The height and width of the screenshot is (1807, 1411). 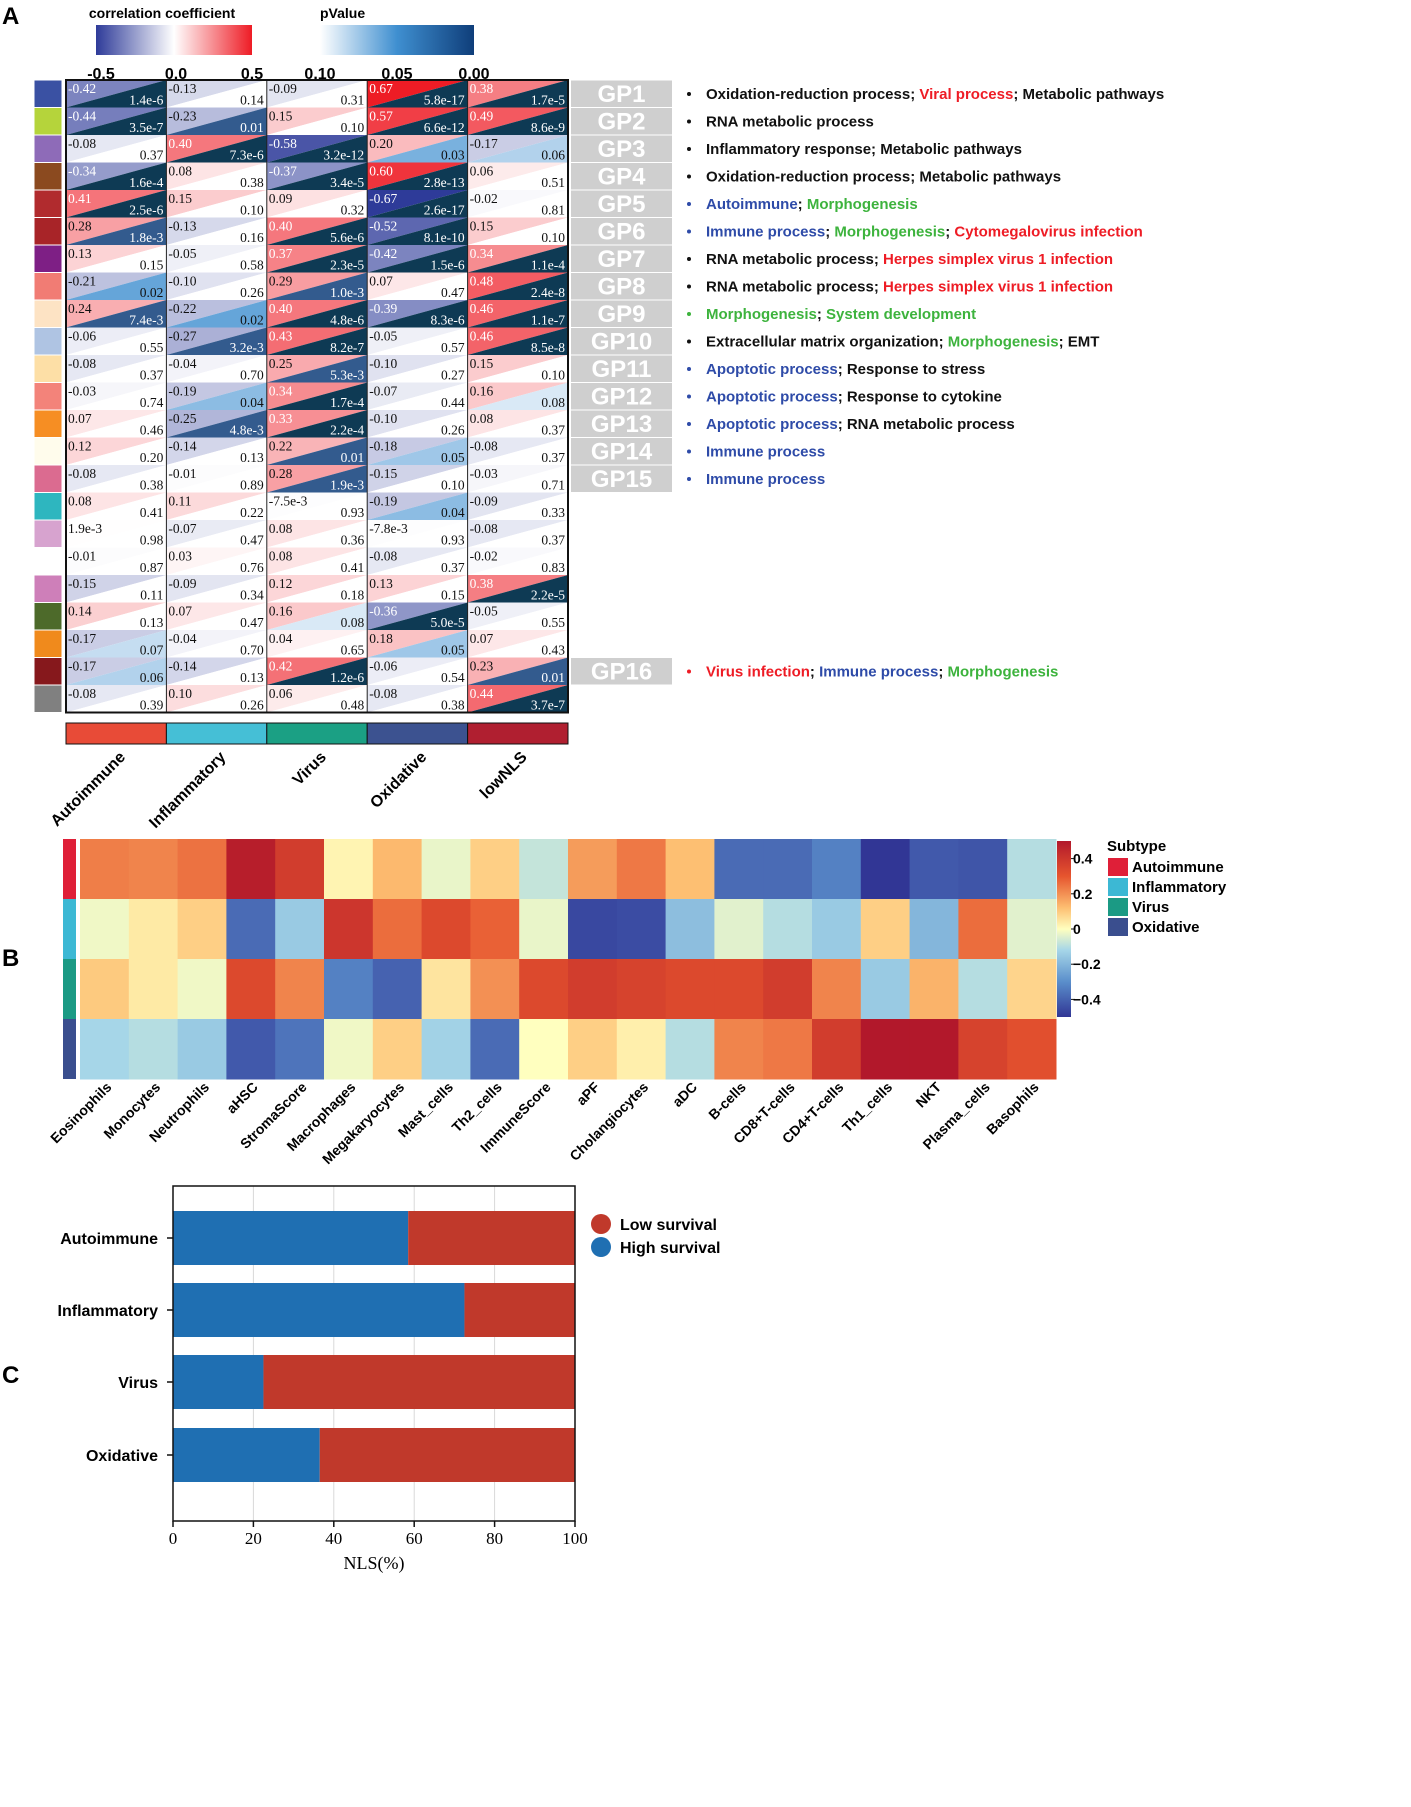 What do you see at coordinates (347, 320) in the screenshot?
I see `pvalue-label: 4.8e-6` at bounding box center [347, 320].